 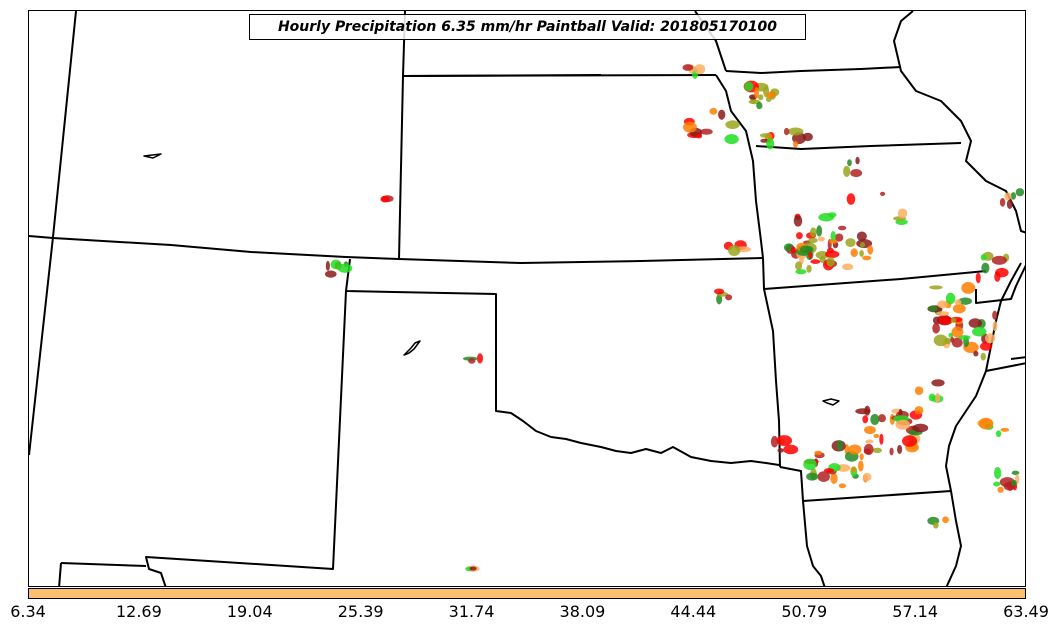 What do you see at coordinates (249, 611) in the screenshot?
I see `colorbar-tick-label: 19.04` at bounding box center [249, 611].